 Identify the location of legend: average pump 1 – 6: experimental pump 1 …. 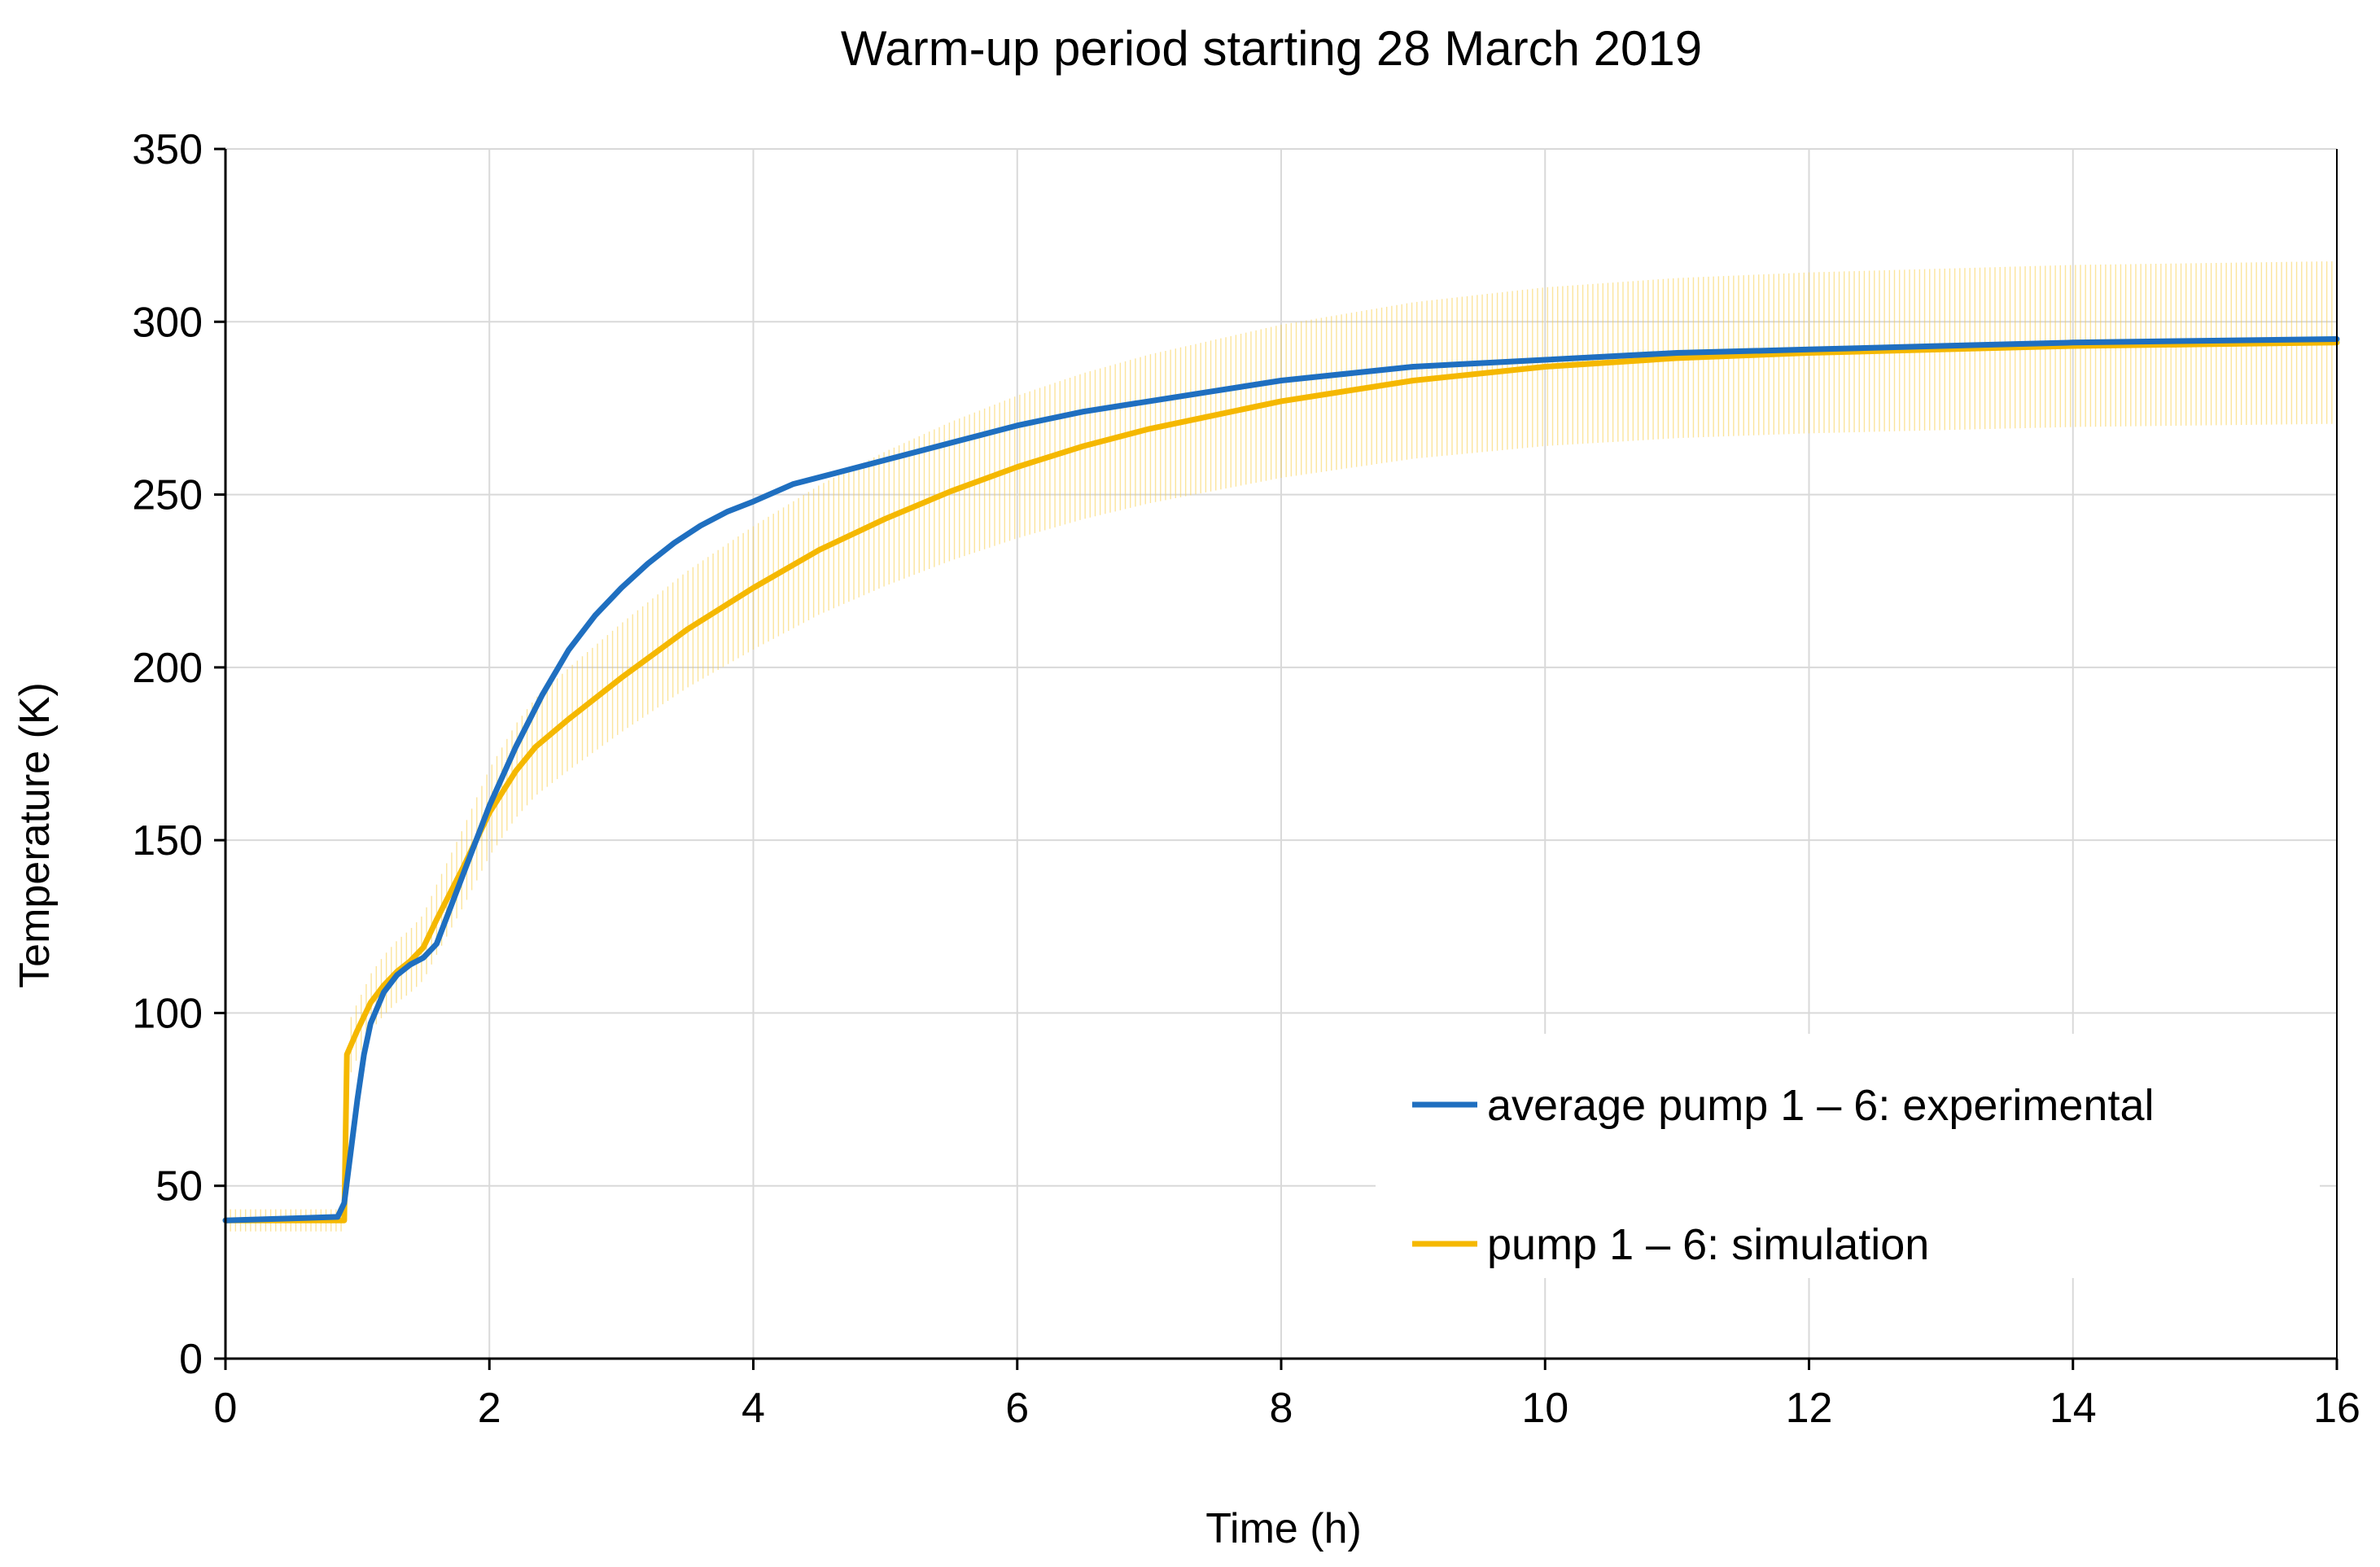
(1848, 1156).